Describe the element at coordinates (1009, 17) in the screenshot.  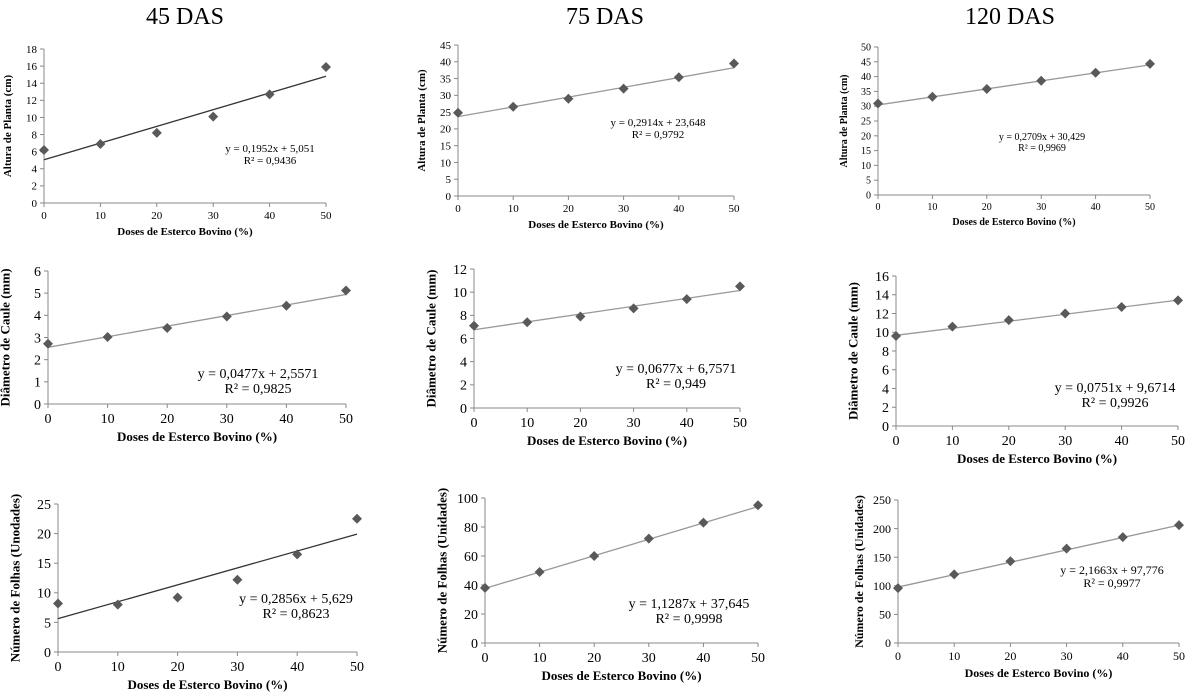
I see `column-title-120-das: 120 DAS` at that location.